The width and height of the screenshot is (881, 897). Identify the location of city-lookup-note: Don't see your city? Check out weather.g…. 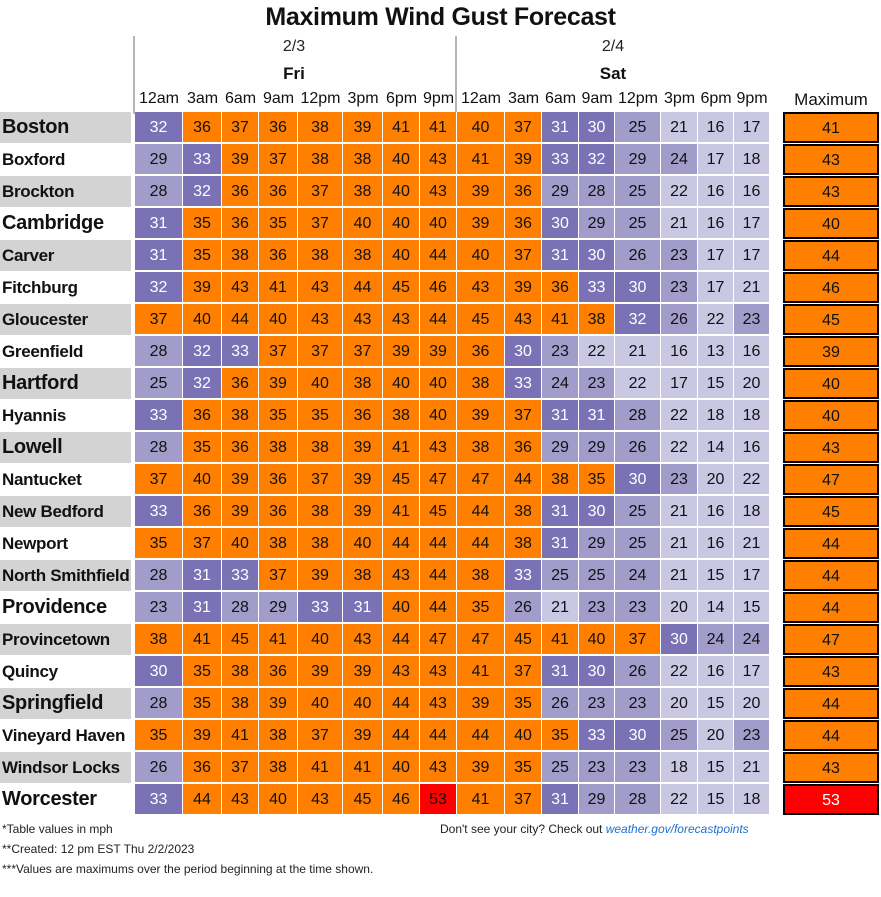
(594, 829).